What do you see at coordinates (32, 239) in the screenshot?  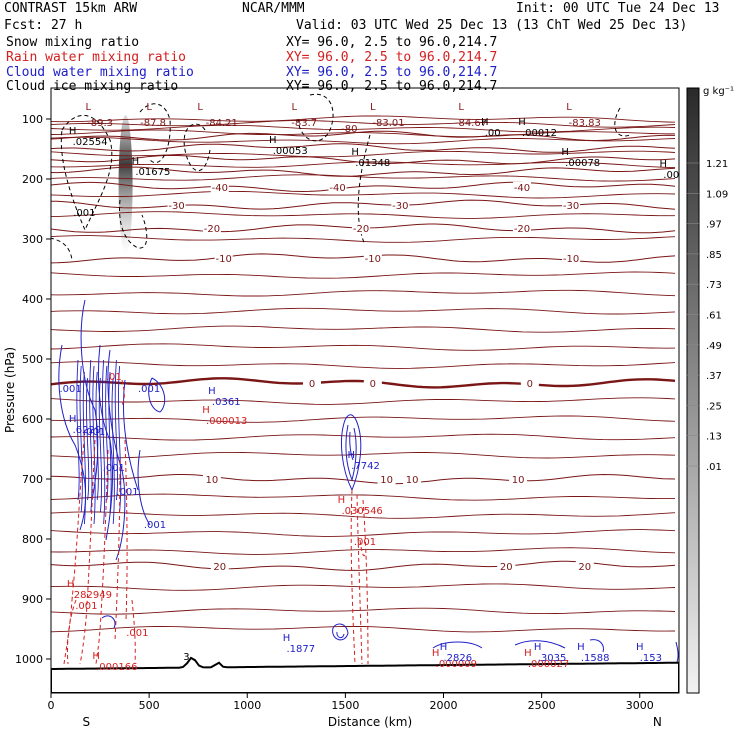 I see `y-tick-label: 300` at bounding box center [32, 239].